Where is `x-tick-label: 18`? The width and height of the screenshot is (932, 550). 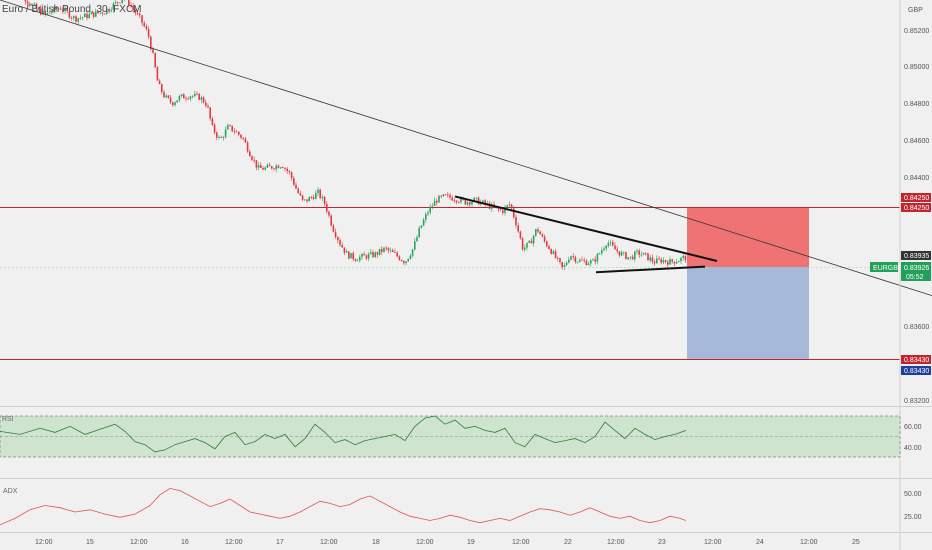
x-tick-label: 18 is located at coordinates (376, 542).